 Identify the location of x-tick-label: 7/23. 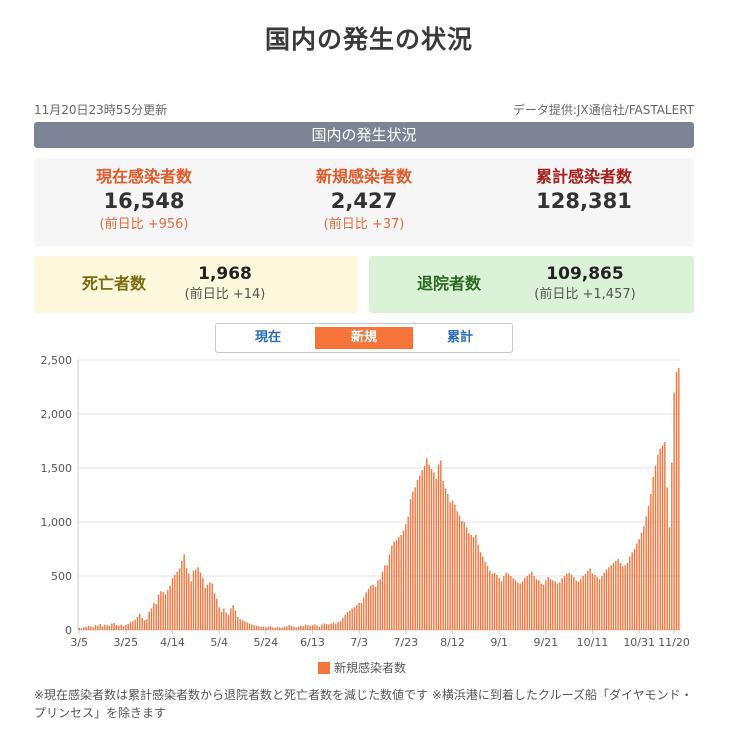
(405, 642).